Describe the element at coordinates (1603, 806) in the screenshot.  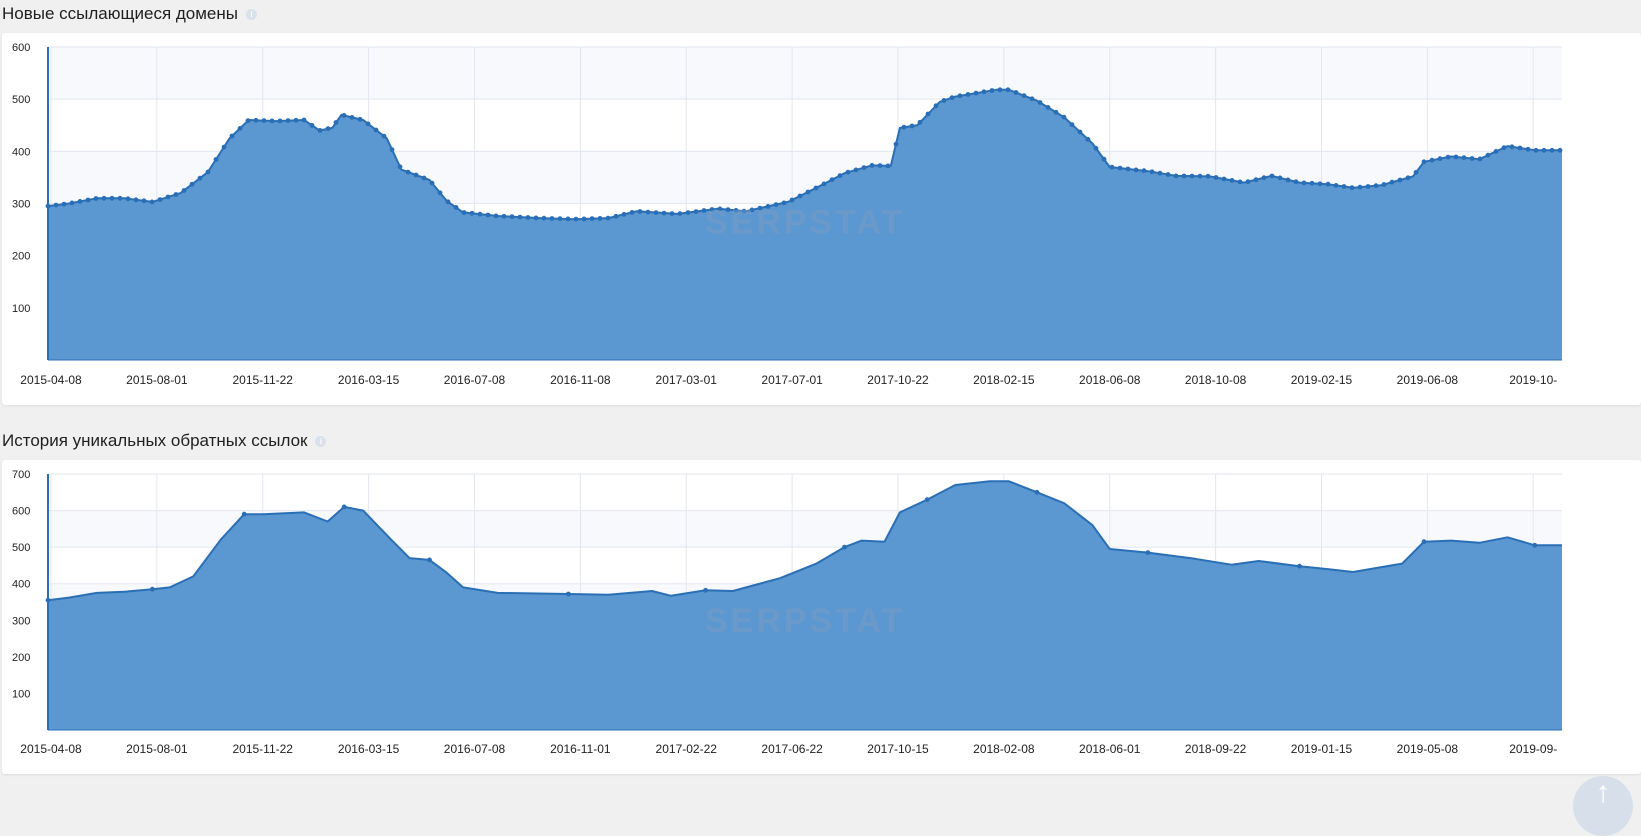
I see `scroll-to-top-button: ↑` at that location.